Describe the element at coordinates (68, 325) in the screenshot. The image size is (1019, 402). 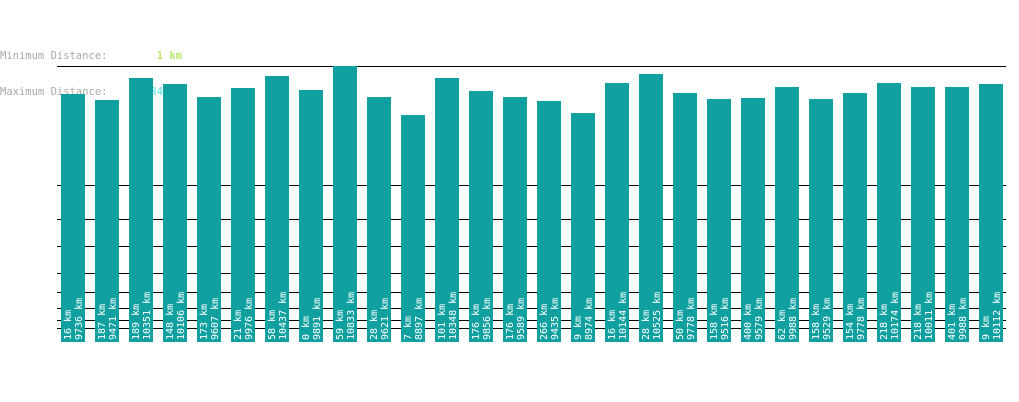
I see `bar-min-label-0: 16 km` at that location.